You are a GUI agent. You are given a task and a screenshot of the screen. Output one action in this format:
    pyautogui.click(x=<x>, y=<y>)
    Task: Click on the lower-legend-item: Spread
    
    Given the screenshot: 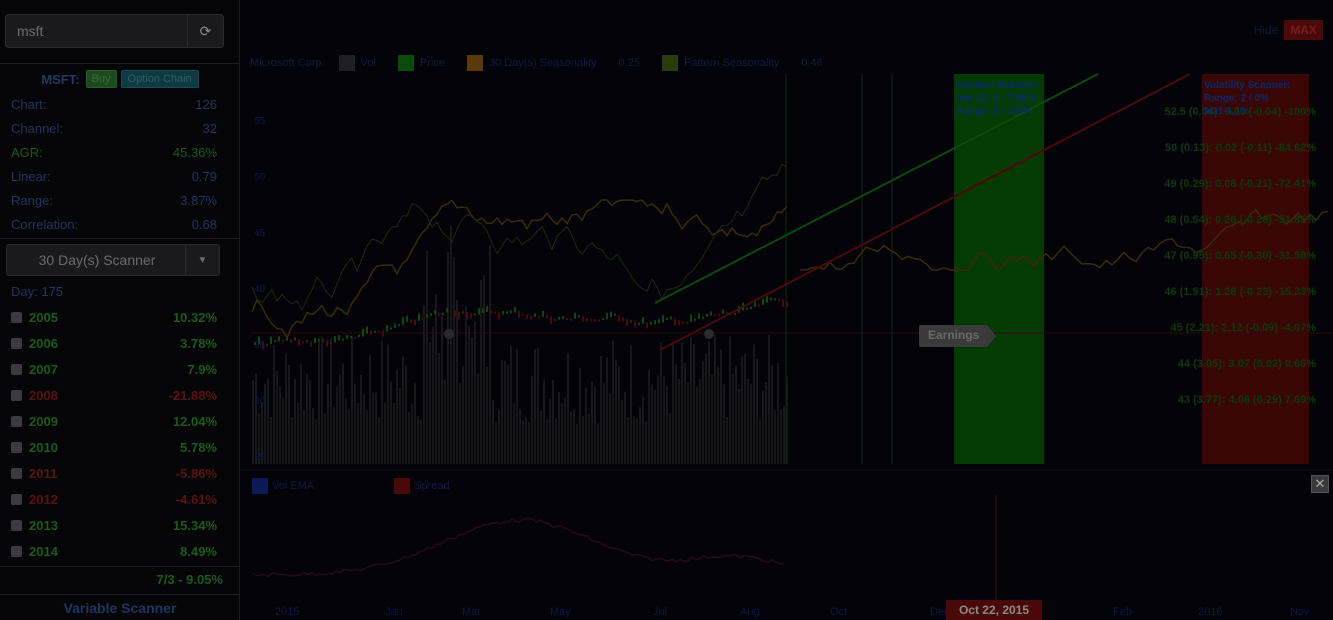 What is the action you would take?
    pyautogui.click(x=422, y=486)
    